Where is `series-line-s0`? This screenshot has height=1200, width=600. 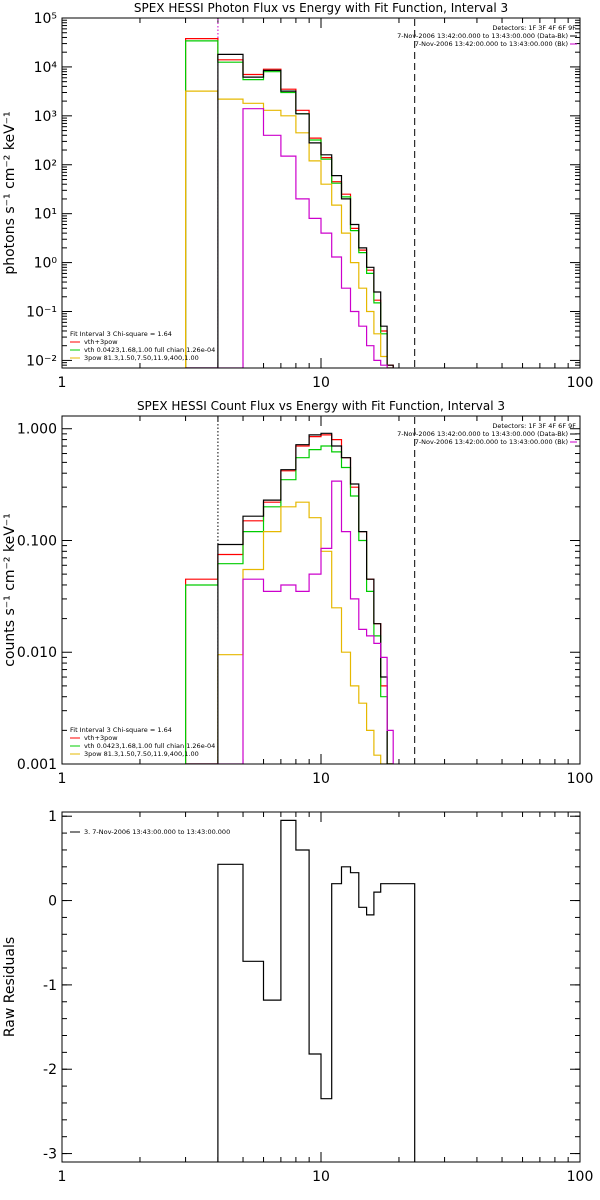
series-line-s0 is located at coordinates (316, 990).